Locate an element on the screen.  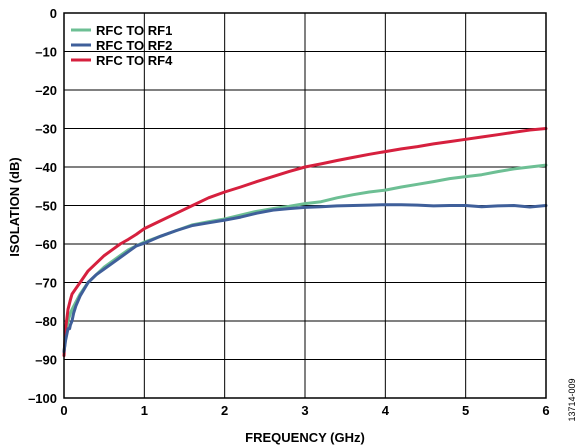
y-tick-label: –90 is located at coordinates (46, 360).